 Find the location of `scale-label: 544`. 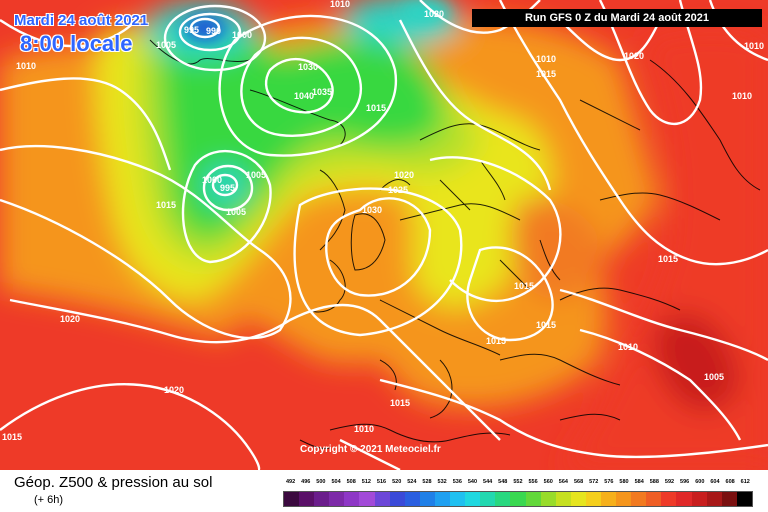

scale-label: 544 is located at coordinates (488, 482).